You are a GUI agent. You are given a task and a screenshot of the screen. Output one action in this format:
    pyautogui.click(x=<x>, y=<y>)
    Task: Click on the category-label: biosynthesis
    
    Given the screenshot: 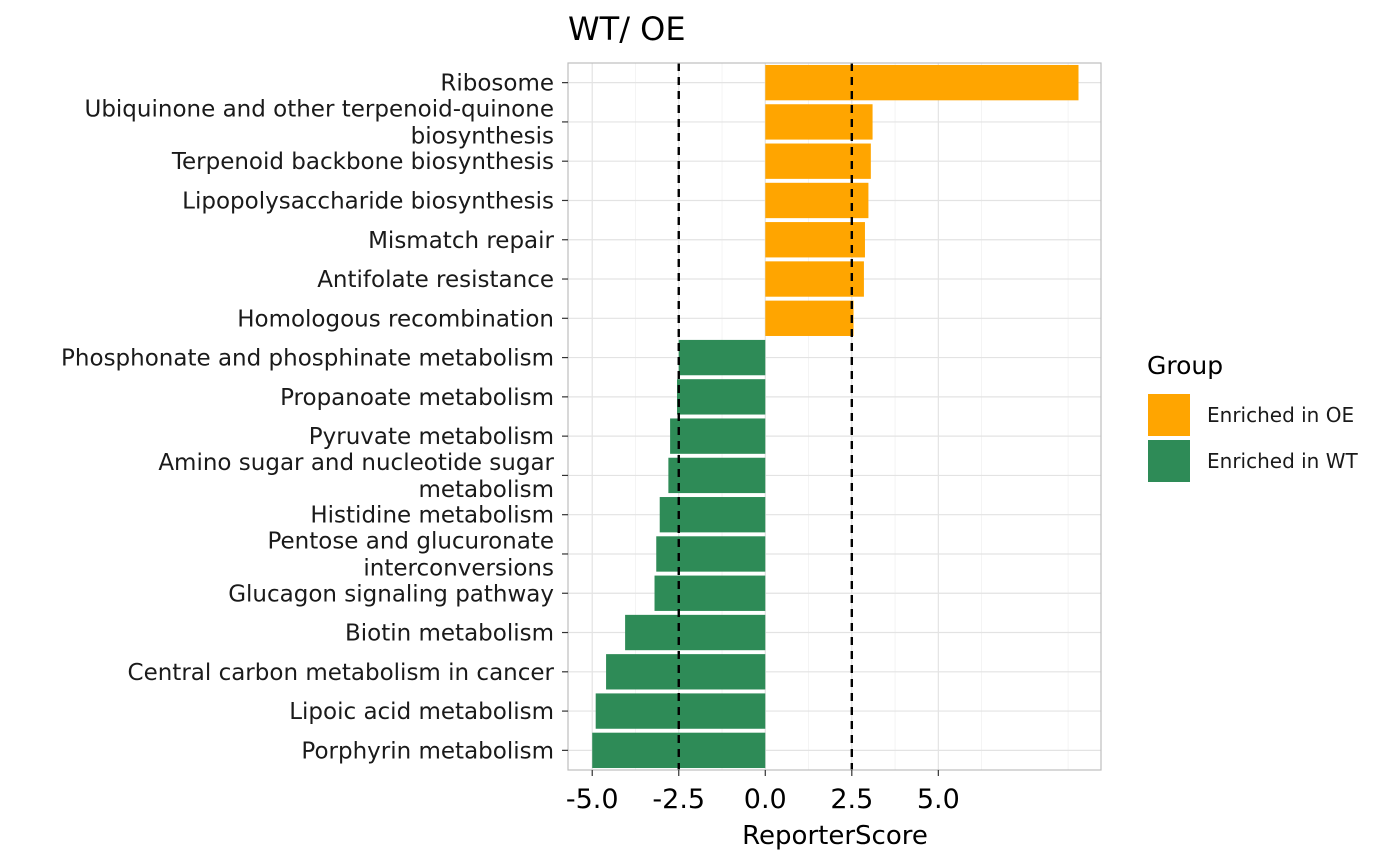 What is the action you would take?
    pyautogui.click(x=482, y=136)
    